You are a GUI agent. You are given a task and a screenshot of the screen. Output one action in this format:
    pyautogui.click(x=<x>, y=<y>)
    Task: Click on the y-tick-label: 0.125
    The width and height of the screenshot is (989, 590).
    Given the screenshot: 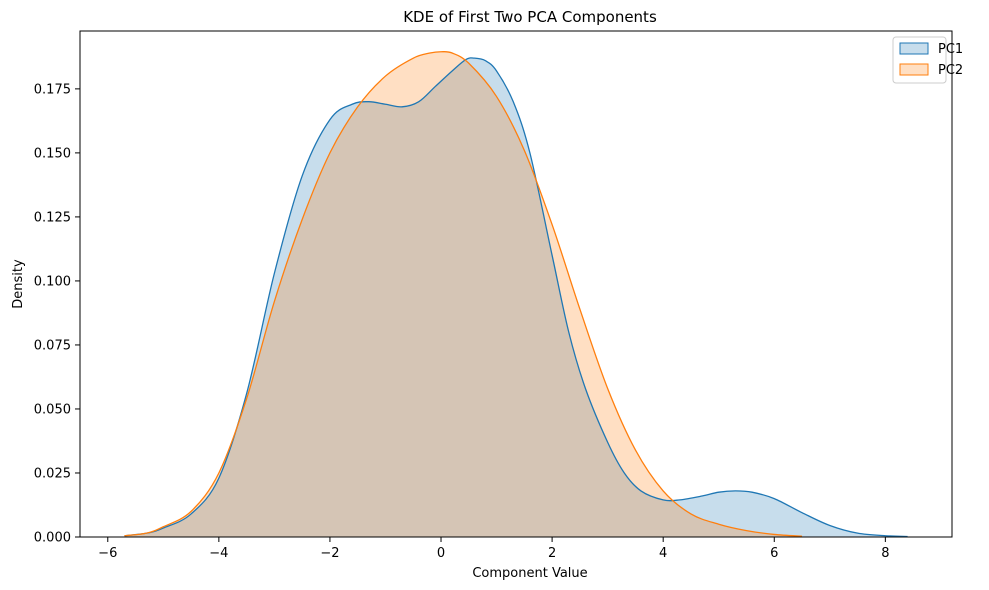 What is the action you would take?
    pyautogui.click(x=52, y=217)
    